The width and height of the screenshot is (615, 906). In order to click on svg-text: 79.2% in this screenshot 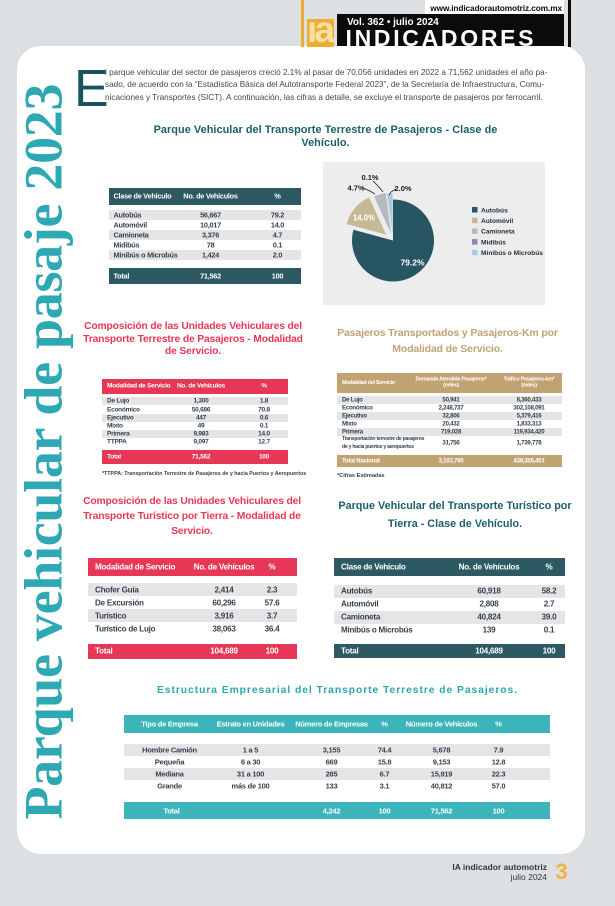, I will do `click(412, 263)`.